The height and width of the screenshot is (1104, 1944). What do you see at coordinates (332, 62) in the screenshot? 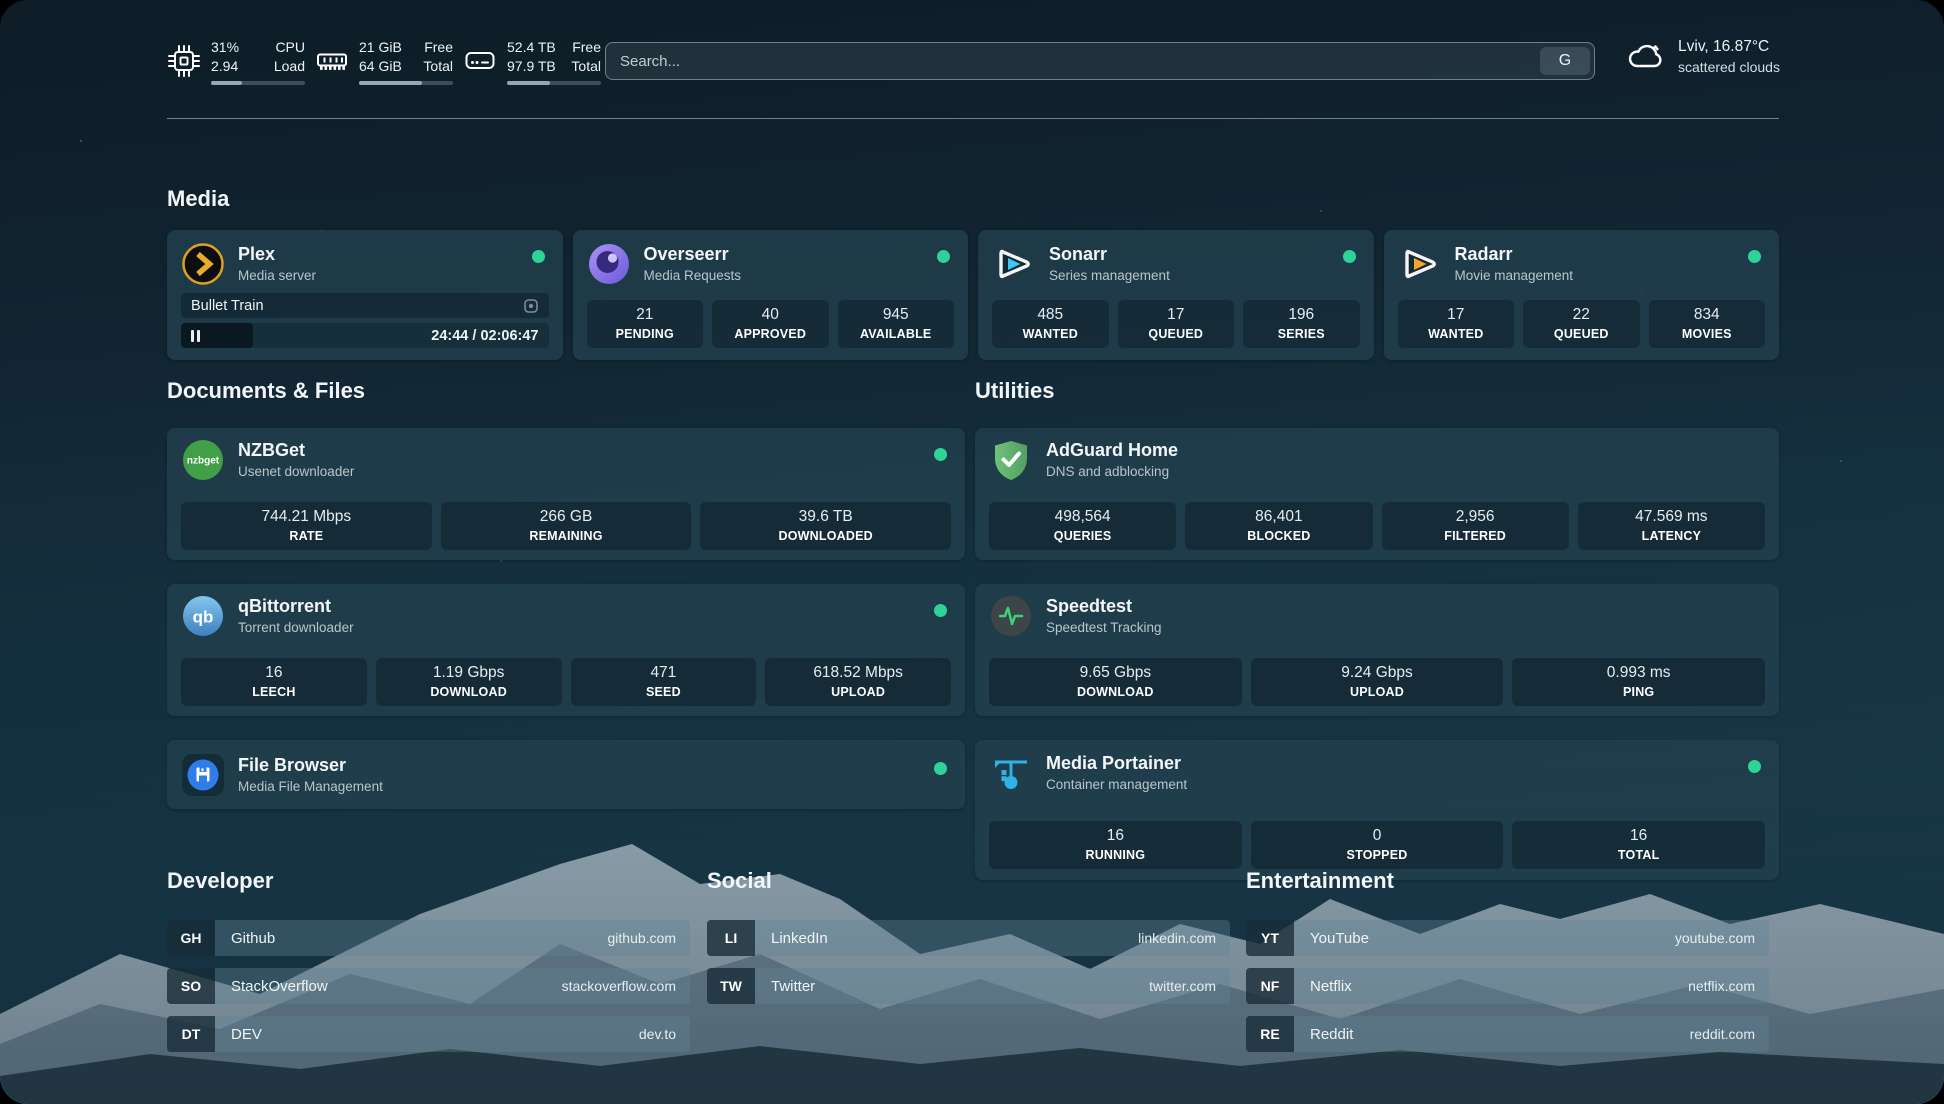
I see `ram-icon` at bounding box center [332, 62].